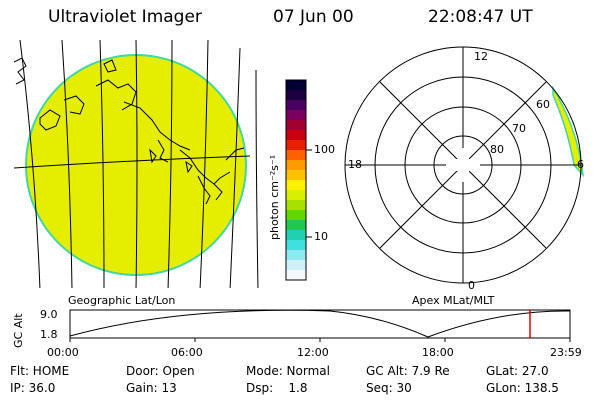 This screenshot has height=400, width=600. Describe the element at coordinates (519, 128) in the screenshot. I see `mlat-label-70: 70` at that location.